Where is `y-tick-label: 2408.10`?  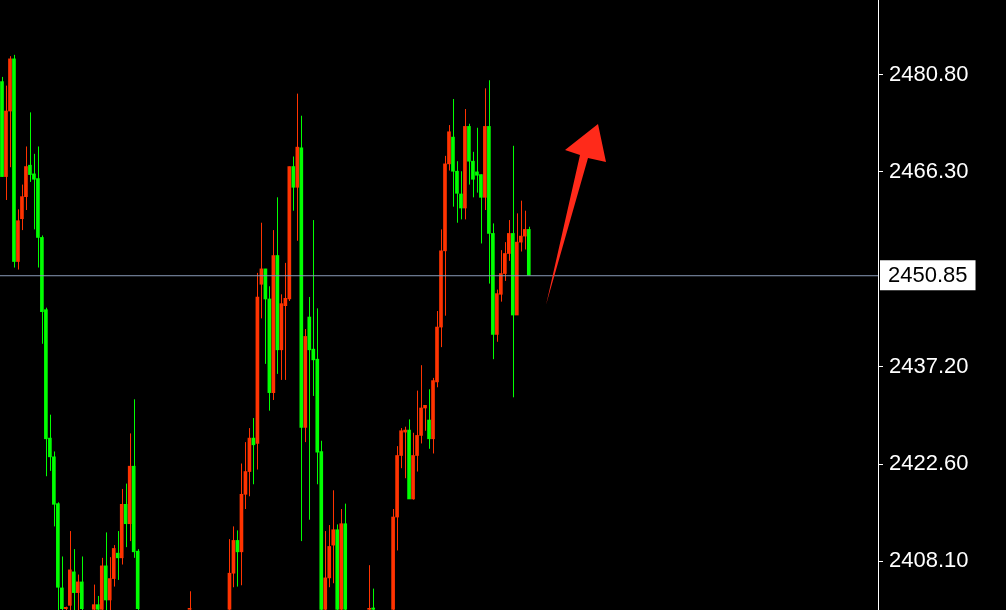 y-tick-label: 2408.10 is located at coordinates (929, 560).